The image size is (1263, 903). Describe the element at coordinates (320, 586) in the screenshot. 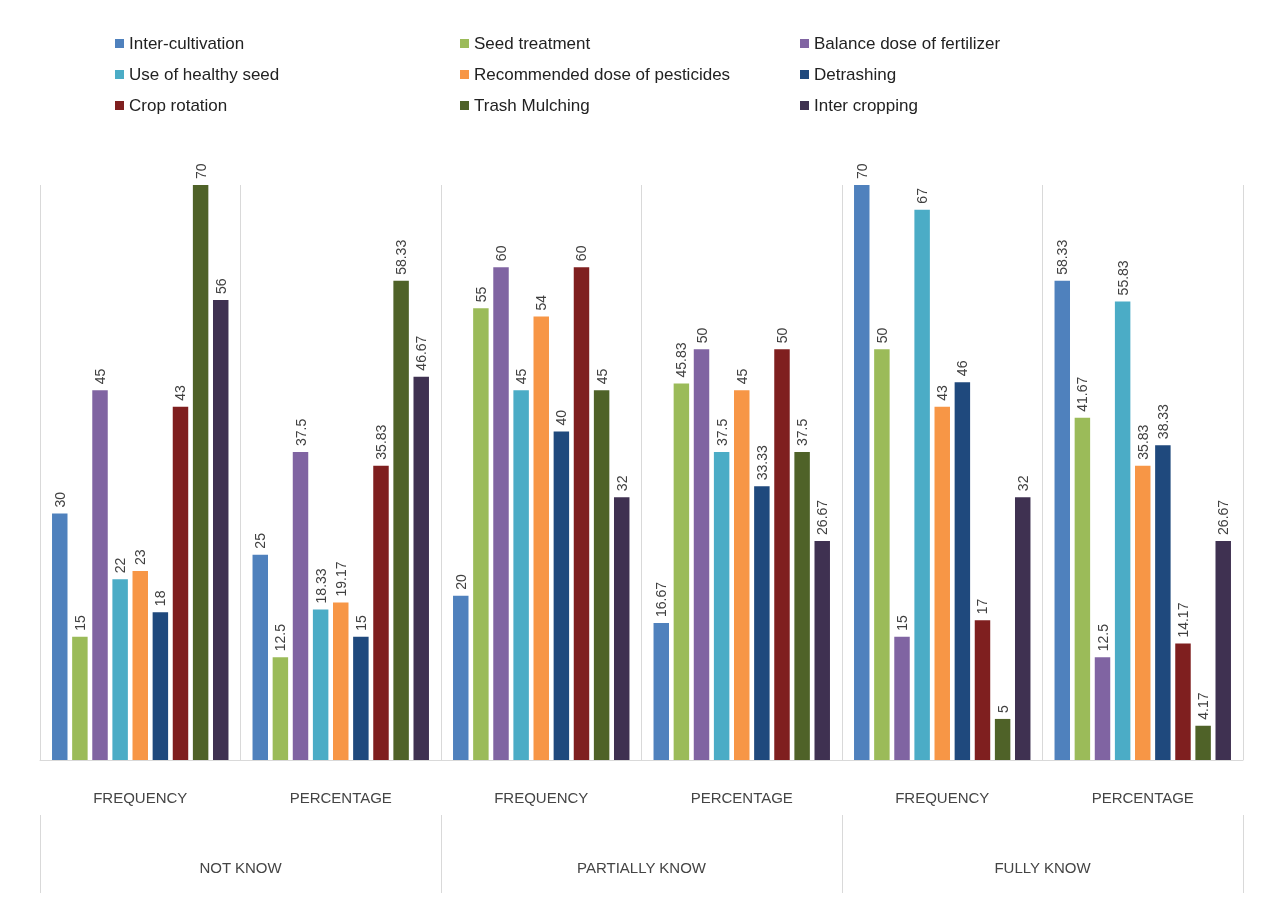

I see `data-label: 18.33` at that location.